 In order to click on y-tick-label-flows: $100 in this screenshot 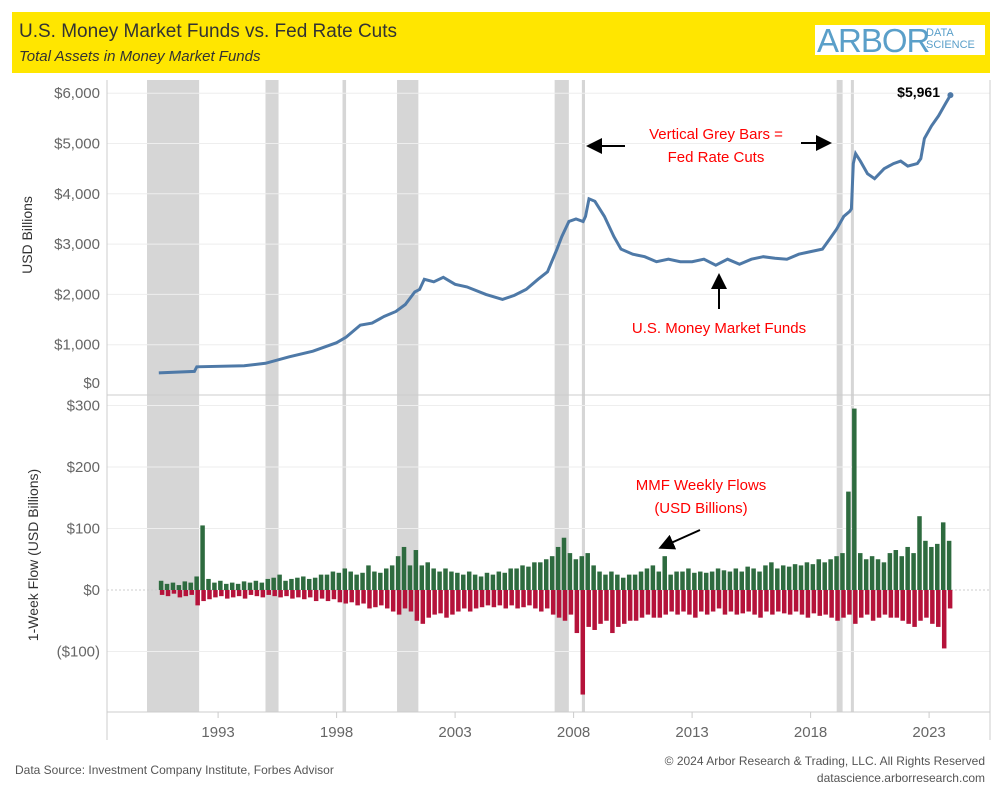, I will do `click(83, 529)`.